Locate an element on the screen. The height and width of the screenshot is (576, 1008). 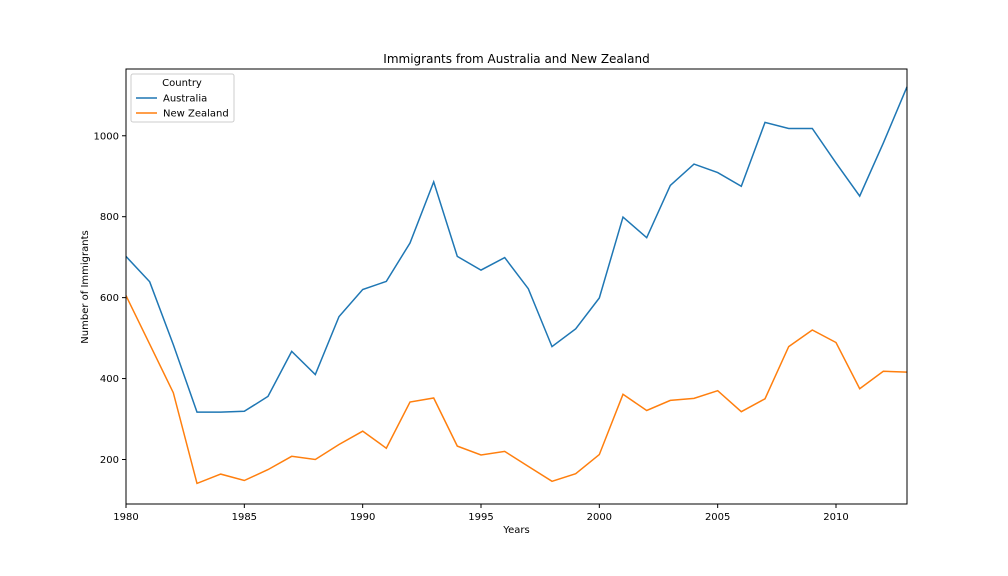
y-tick-label: 1000 is located at coordinates (106, 136).